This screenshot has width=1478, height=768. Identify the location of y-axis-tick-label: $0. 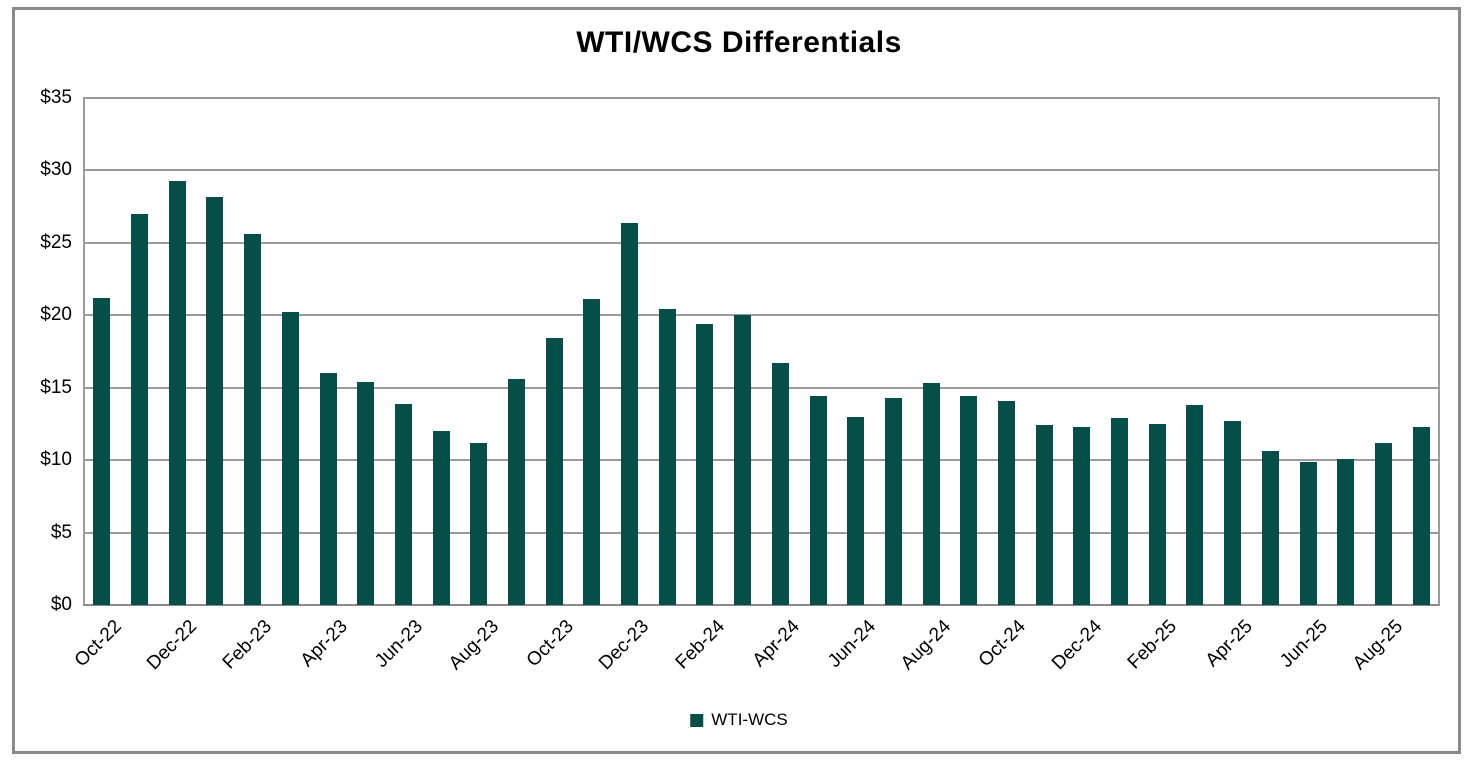
(61, 604).